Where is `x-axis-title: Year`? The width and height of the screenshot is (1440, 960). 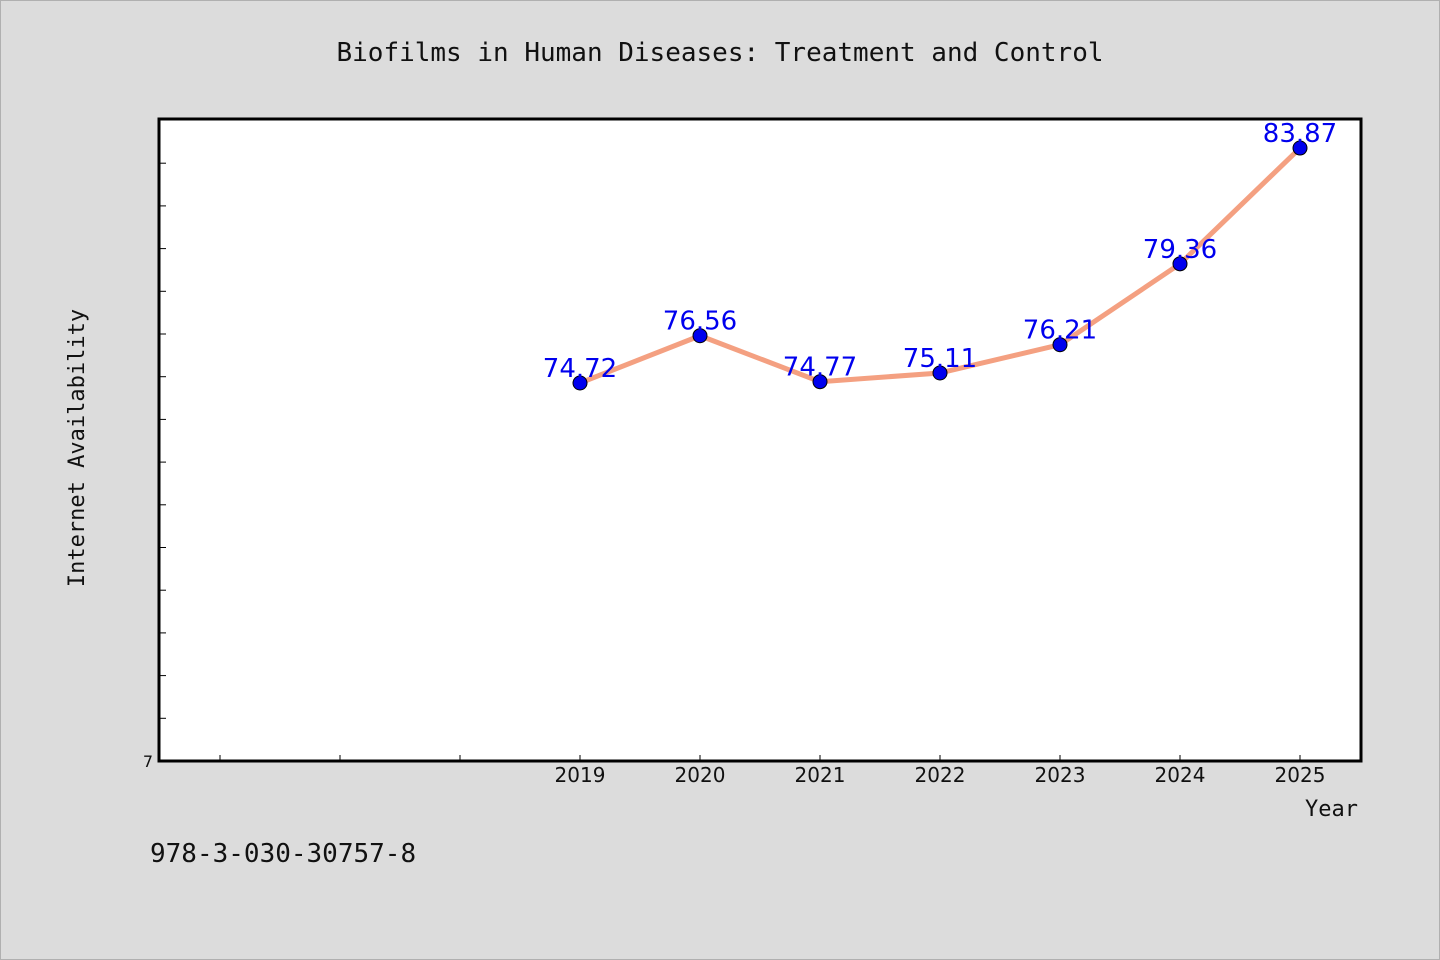
x-axis-title: Year is located at coordinates (1331, 809).